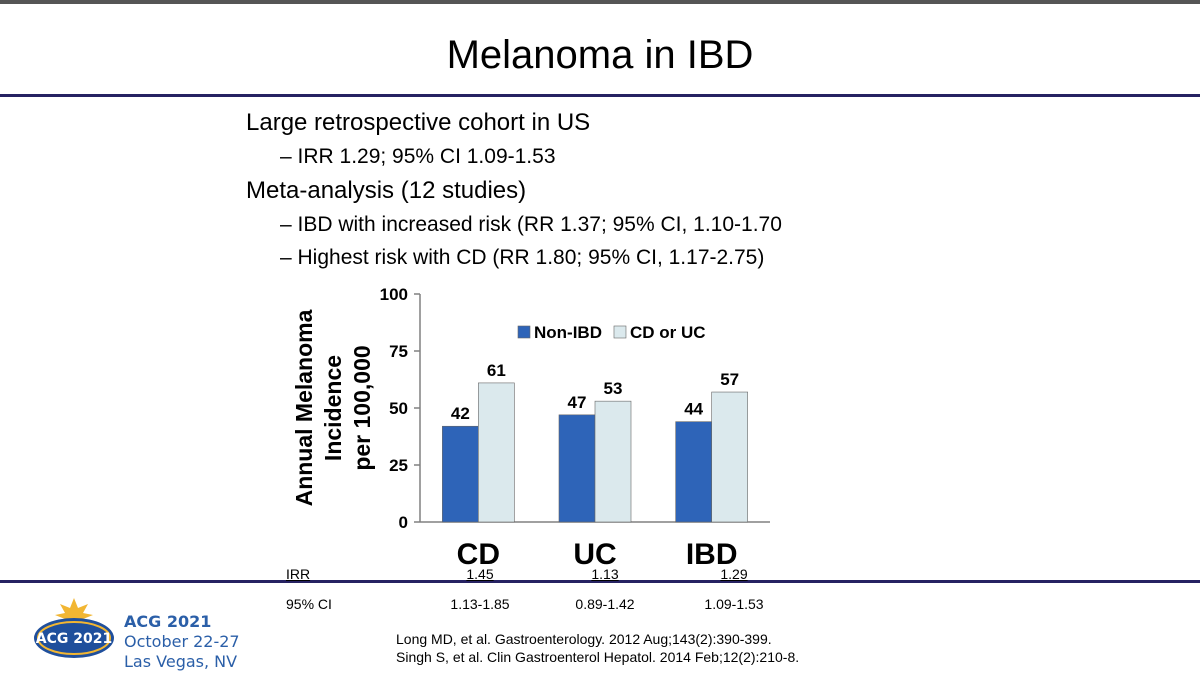  I want to click on logo-ring, so click(74, 638).